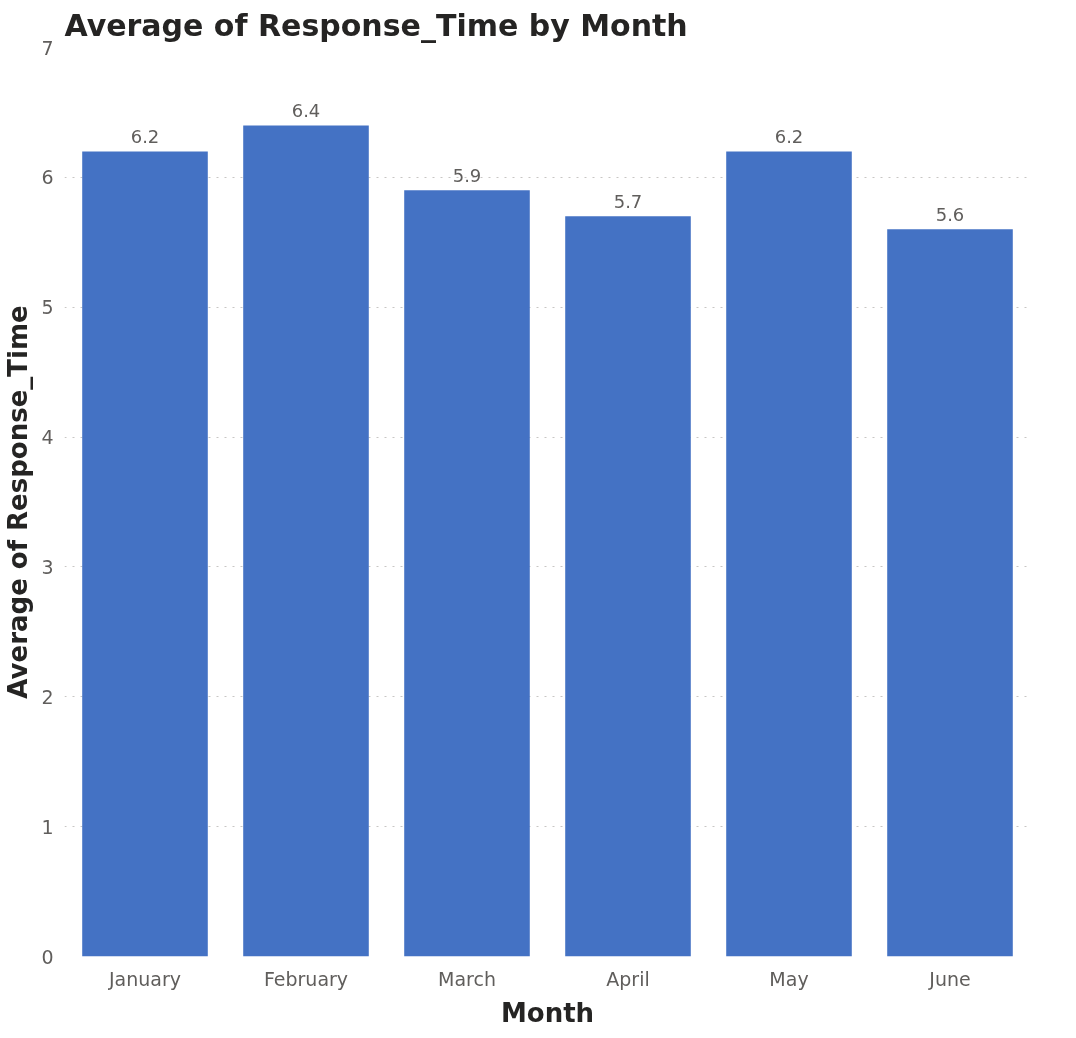 This screenshot has height=1038, width=1076. Describe the element at coordinates (47, 826) in the screenshot. I see `y-tick-label: 1` at that location.